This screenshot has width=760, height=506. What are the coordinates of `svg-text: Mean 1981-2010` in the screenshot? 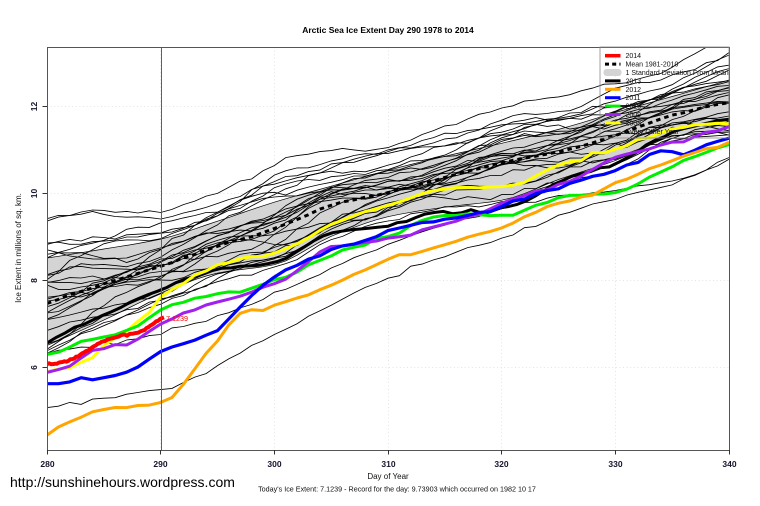 It's located at (652, 65).